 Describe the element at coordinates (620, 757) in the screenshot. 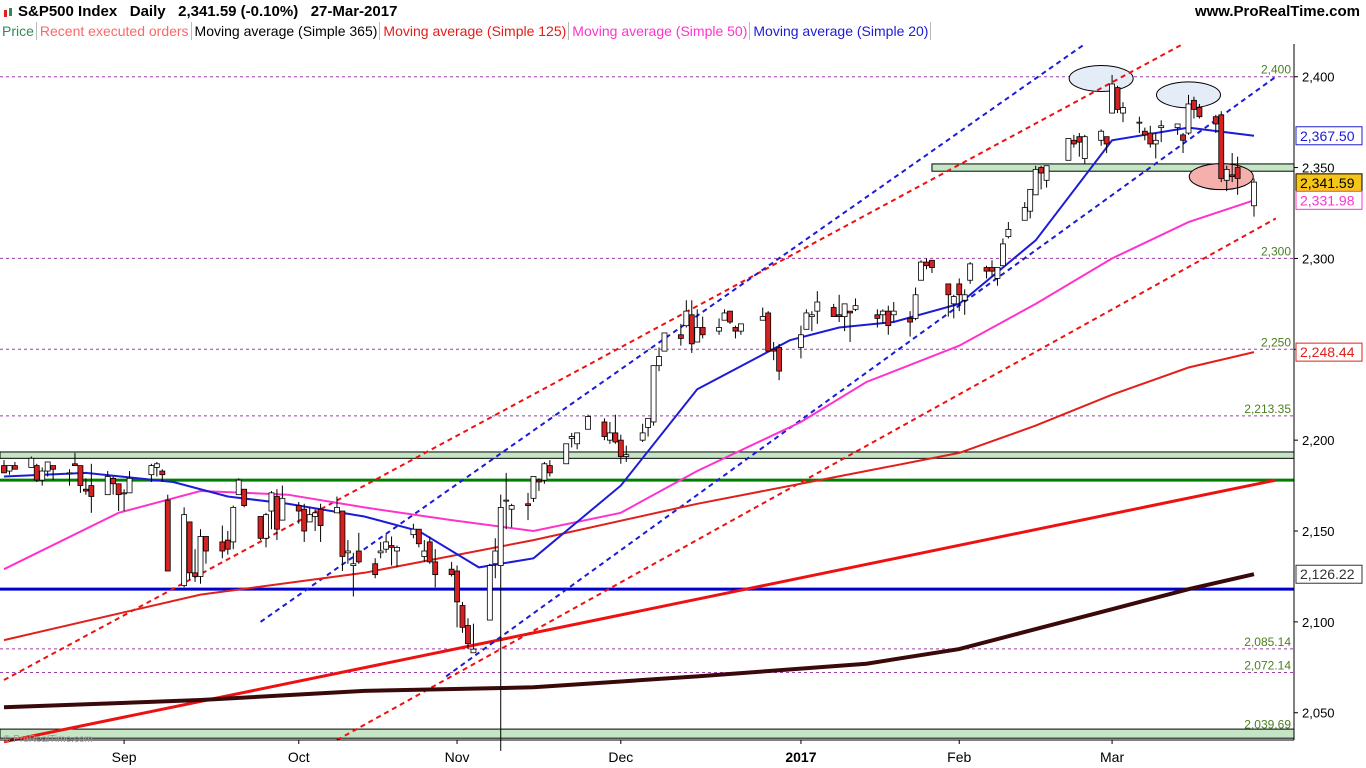

I see `x-tick-label: Dec` at that location.